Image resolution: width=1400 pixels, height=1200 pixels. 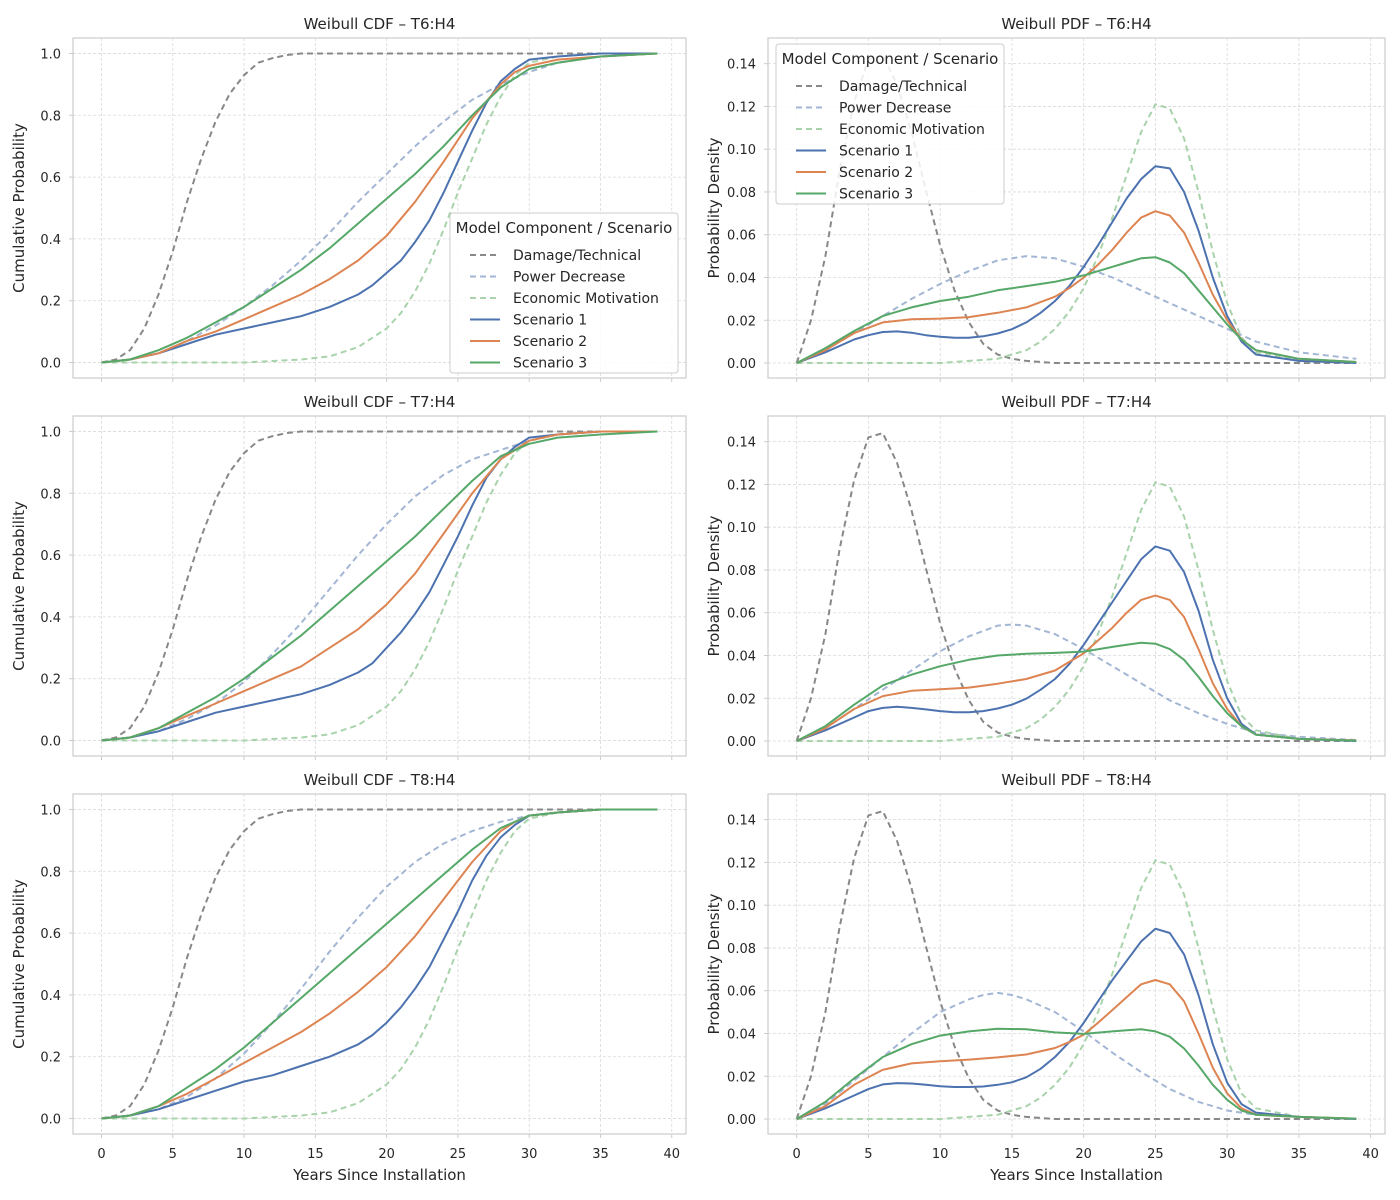 What do you see at coordinates (380, 402) in the screenshot?
I see `subplot-title: Weibull CDF – T7:H4` at bounding box center [380, 402].